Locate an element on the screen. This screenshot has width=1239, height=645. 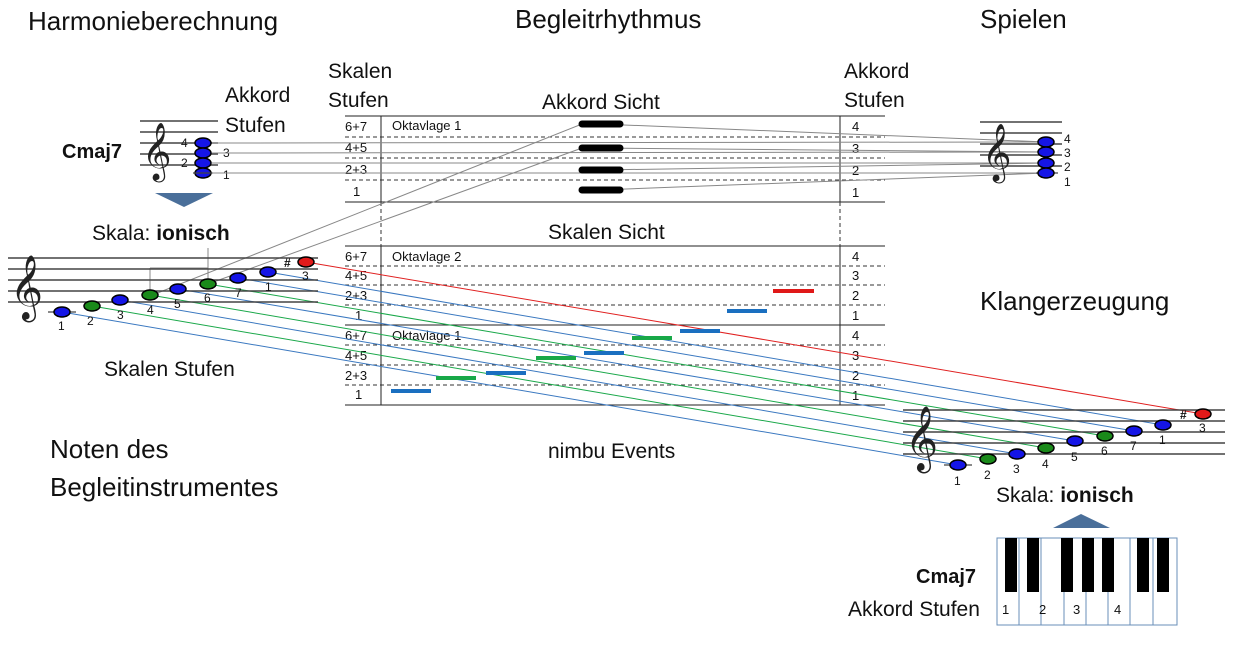
chord-view-heading: Akkord Sicht is located at coordinates (601, 102).